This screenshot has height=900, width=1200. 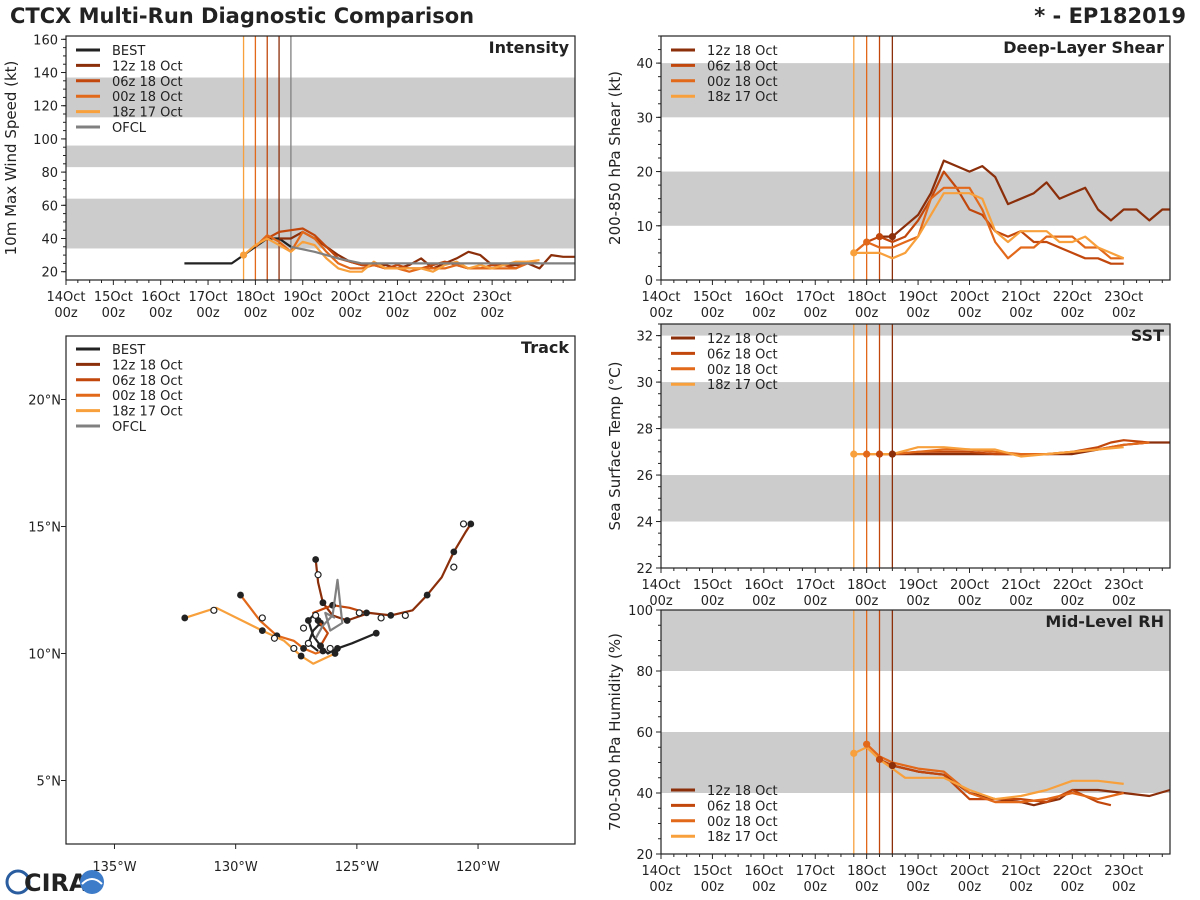 I want to click on x-tick-label-day: 18Oct, so click(x=866, y=871).